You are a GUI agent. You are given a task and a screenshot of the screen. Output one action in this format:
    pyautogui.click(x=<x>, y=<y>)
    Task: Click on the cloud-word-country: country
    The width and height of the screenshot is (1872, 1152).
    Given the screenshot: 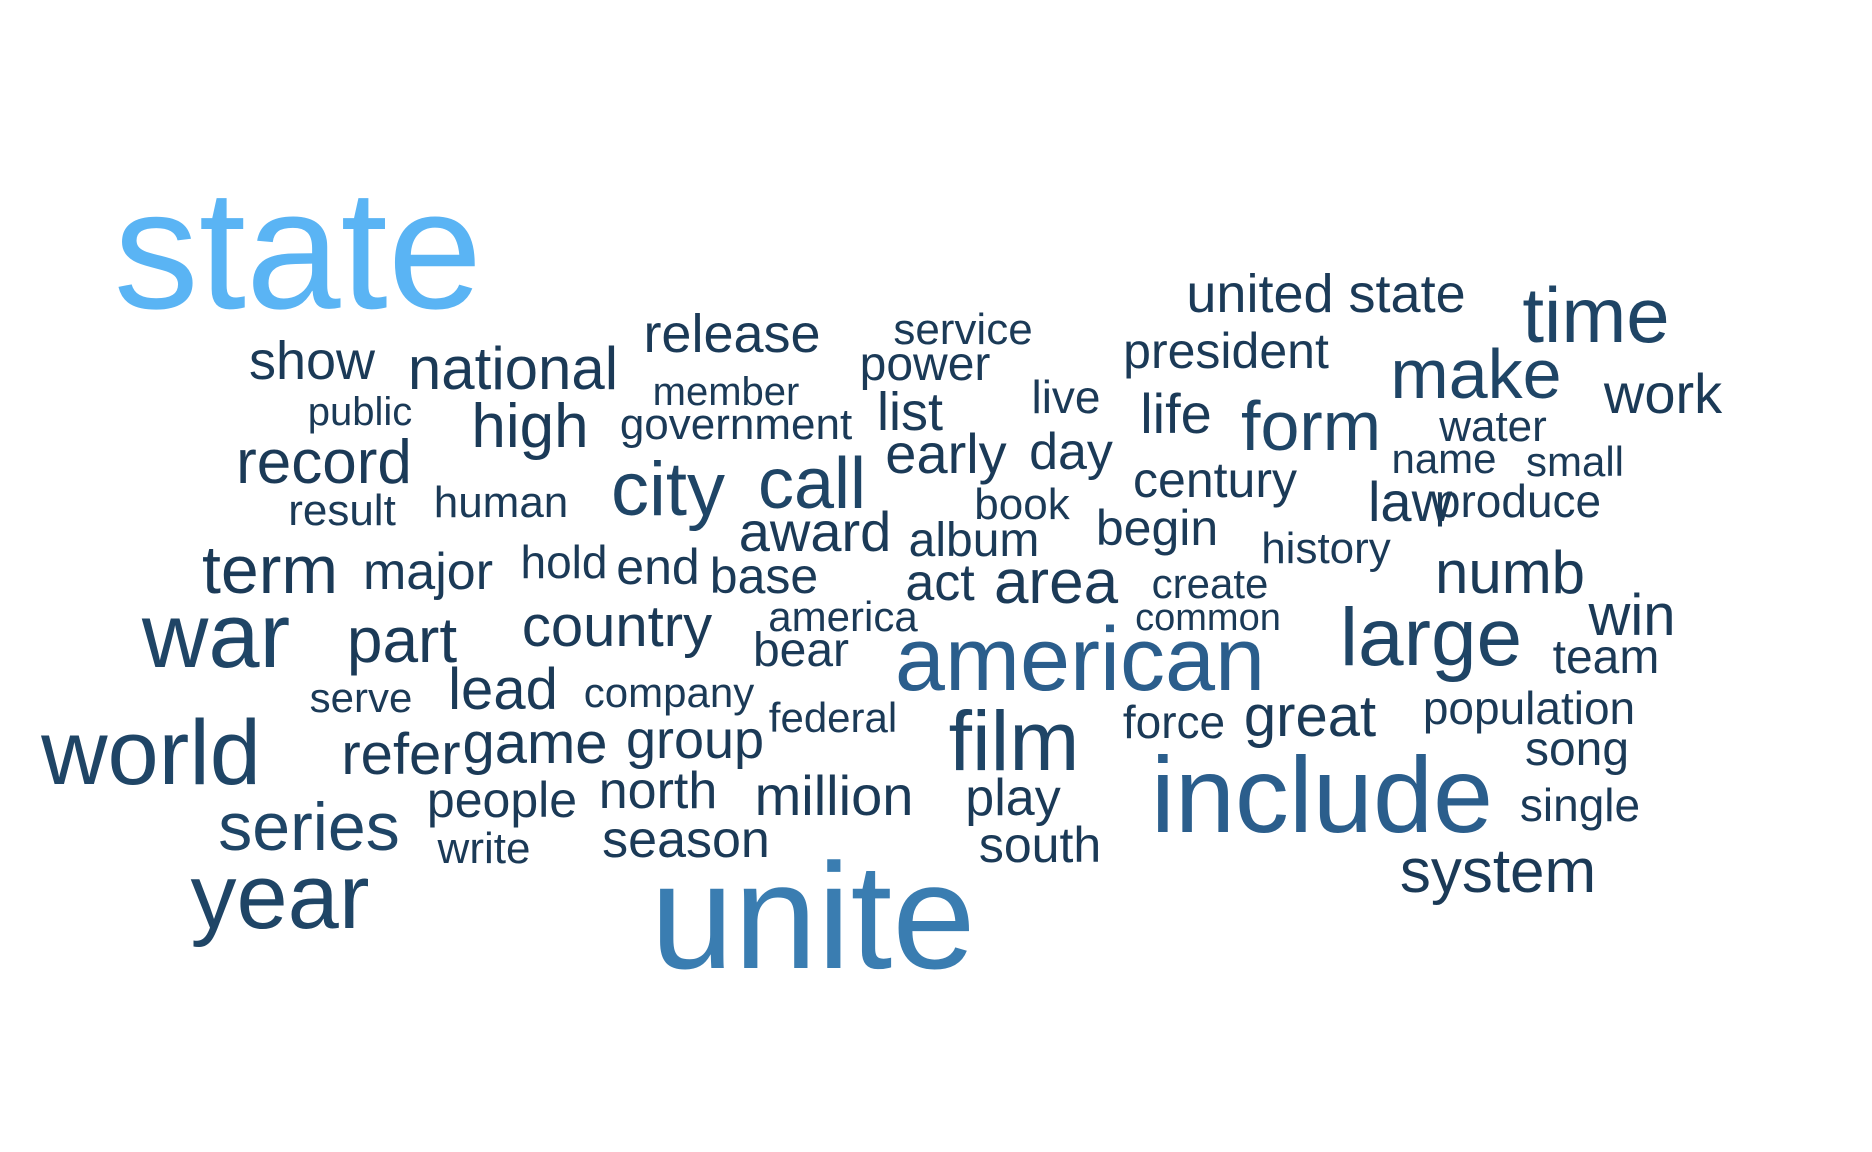 What is the action you would take?
    pyautogui.click(x=617, y=626)
    